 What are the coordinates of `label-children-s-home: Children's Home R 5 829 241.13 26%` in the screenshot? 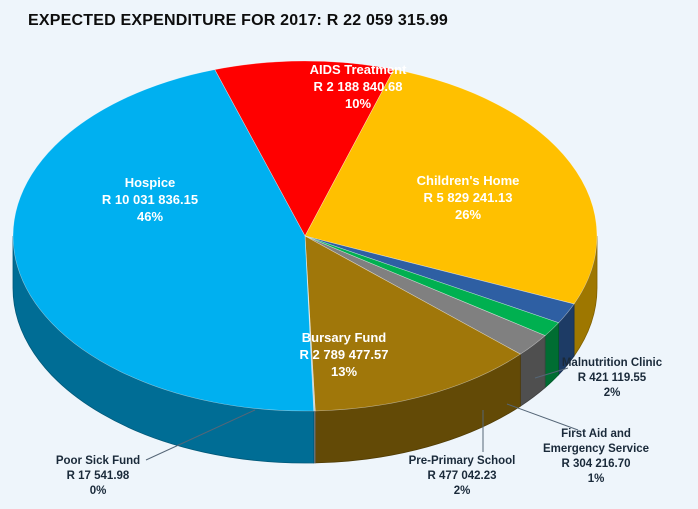 It's located at (468, 197).